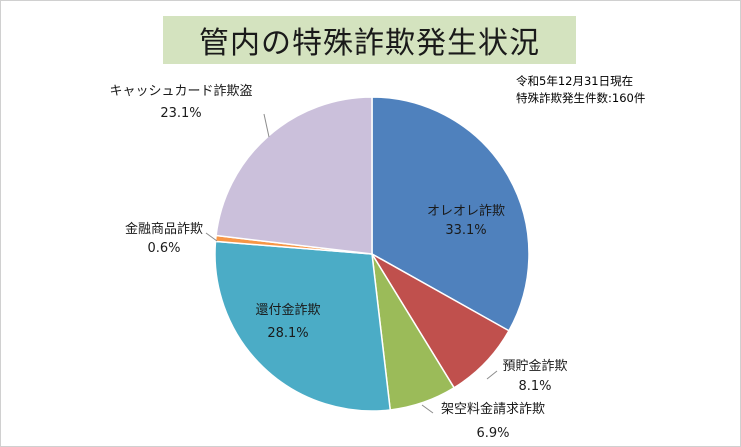 The image size is (741, 447). Describe the element at coordinates (180, 91) in the screenshot. I see `slice-name-label-5: キャッシュカード詐欺盗` at that location.